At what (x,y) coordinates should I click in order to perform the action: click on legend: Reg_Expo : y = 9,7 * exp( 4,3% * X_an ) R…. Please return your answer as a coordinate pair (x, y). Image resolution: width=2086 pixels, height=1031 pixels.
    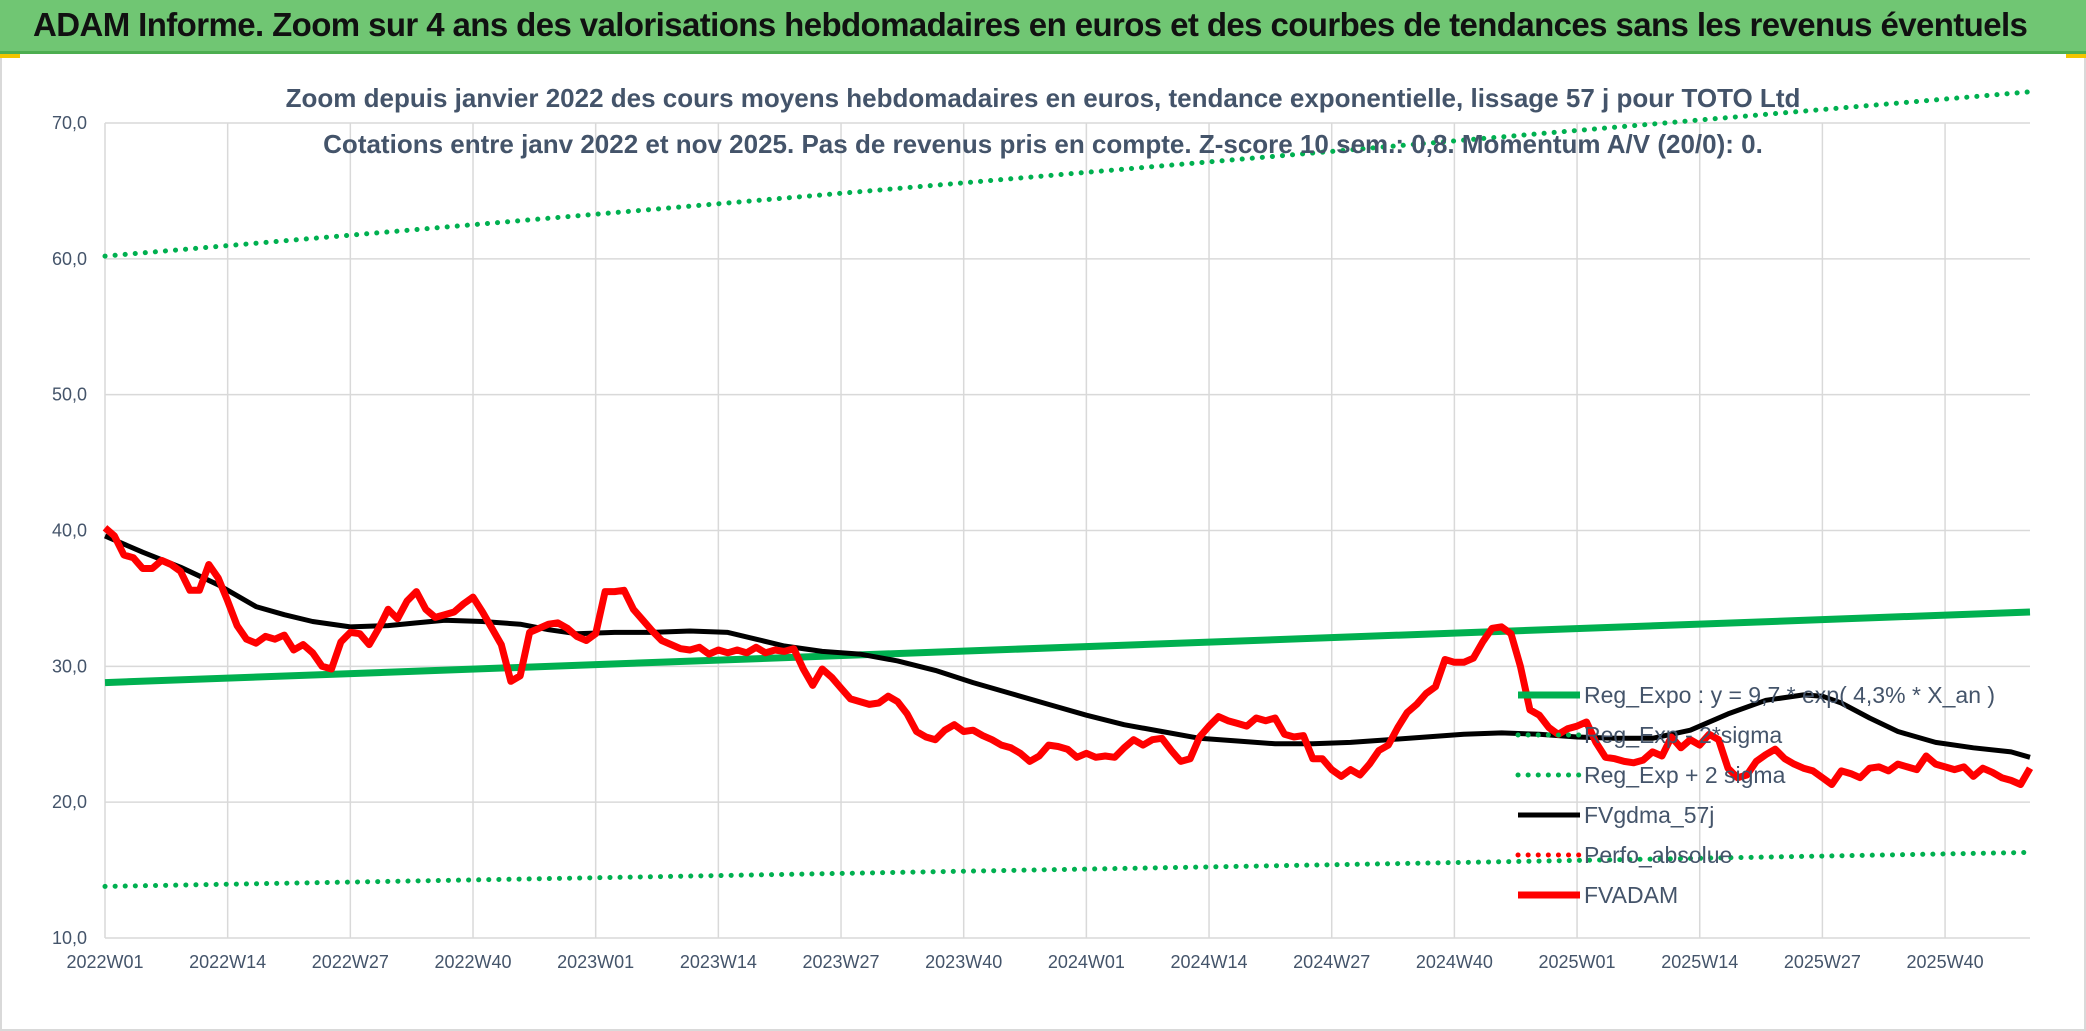
    Looking at the image, I should click on (1755, 795).